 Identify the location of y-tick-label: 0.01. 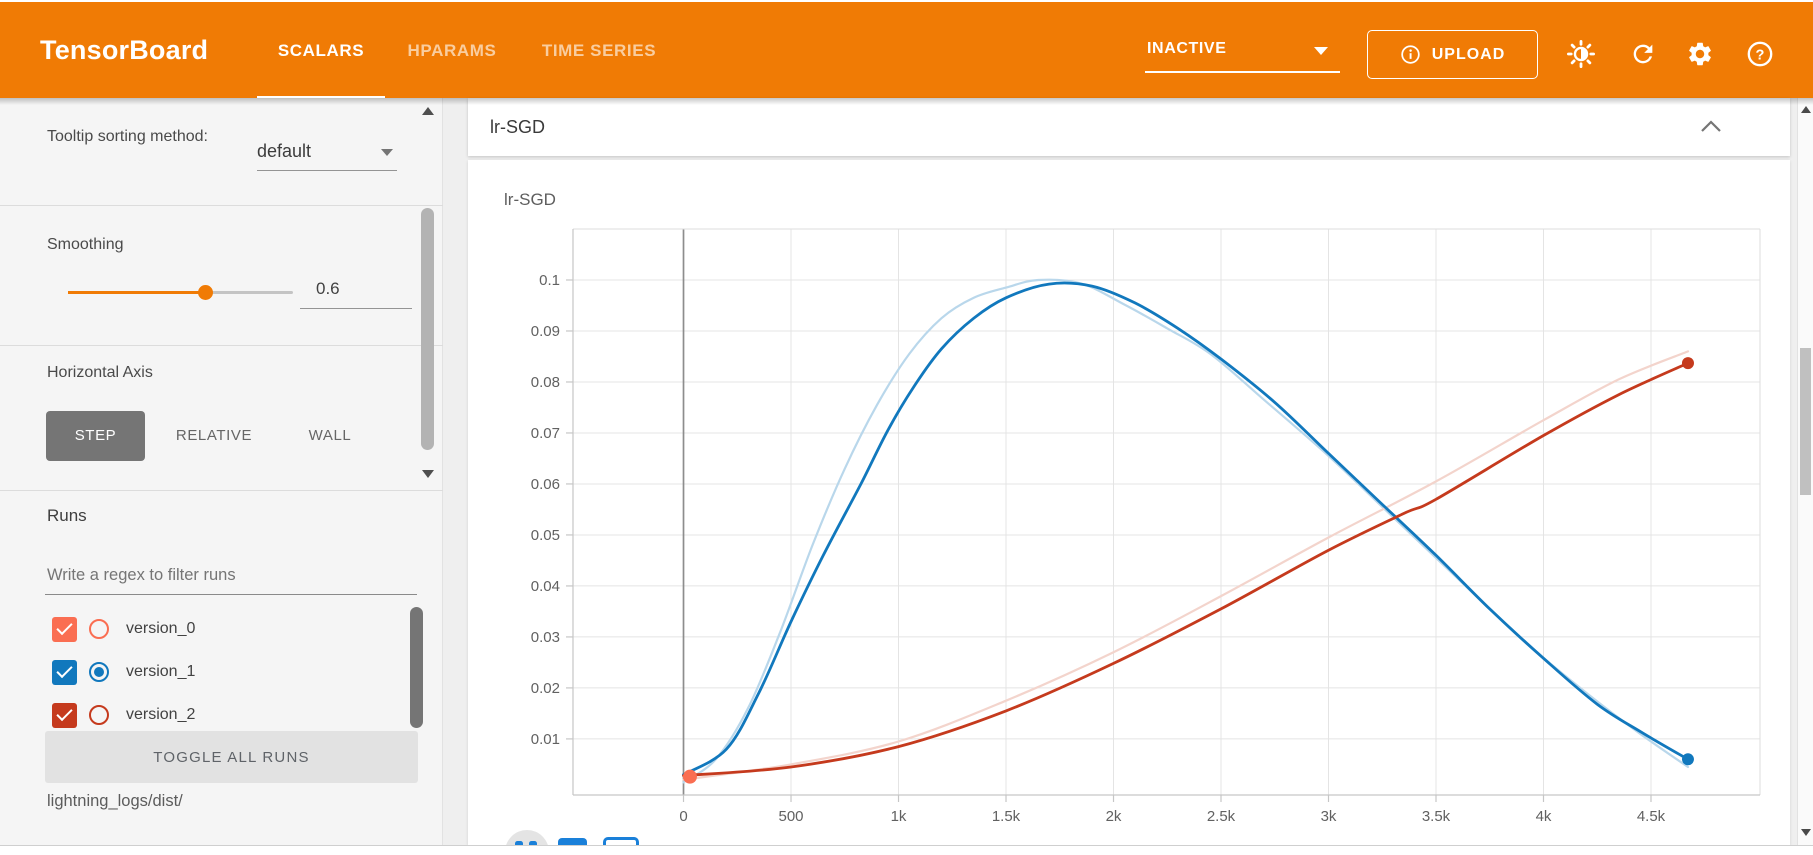
(545, 739).